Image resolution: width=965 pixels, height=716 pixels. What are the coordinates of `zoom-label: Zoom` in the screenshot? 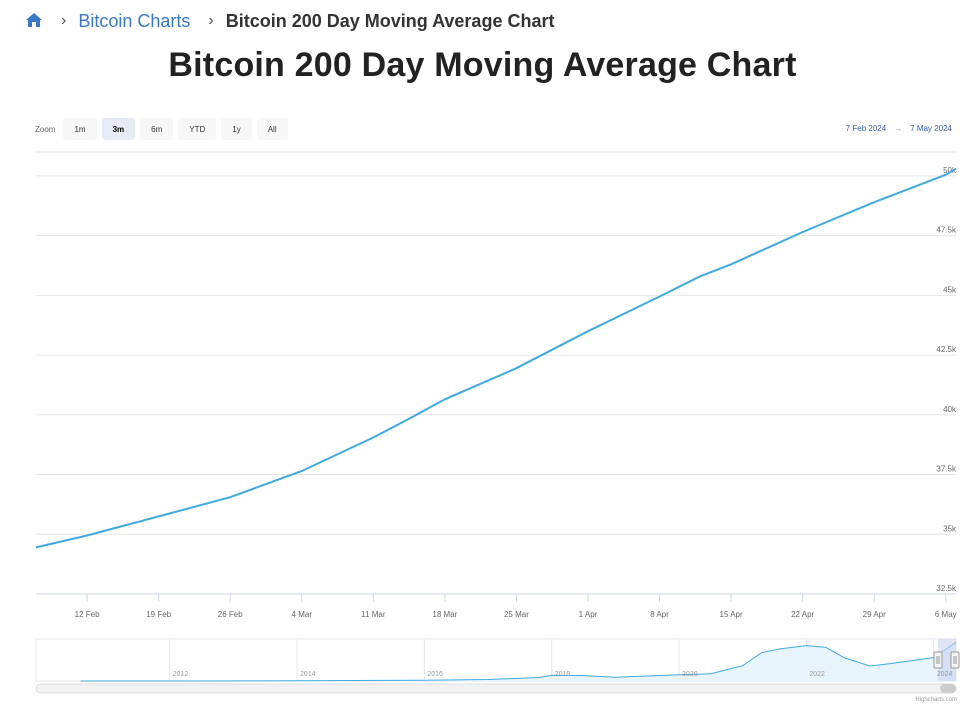 It's located at (45, 129).